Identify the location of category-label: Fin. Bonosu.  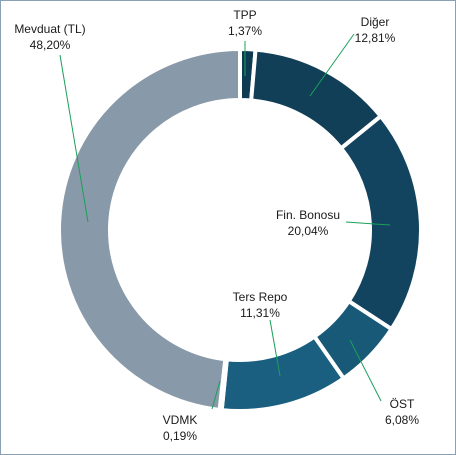
(308, 215).